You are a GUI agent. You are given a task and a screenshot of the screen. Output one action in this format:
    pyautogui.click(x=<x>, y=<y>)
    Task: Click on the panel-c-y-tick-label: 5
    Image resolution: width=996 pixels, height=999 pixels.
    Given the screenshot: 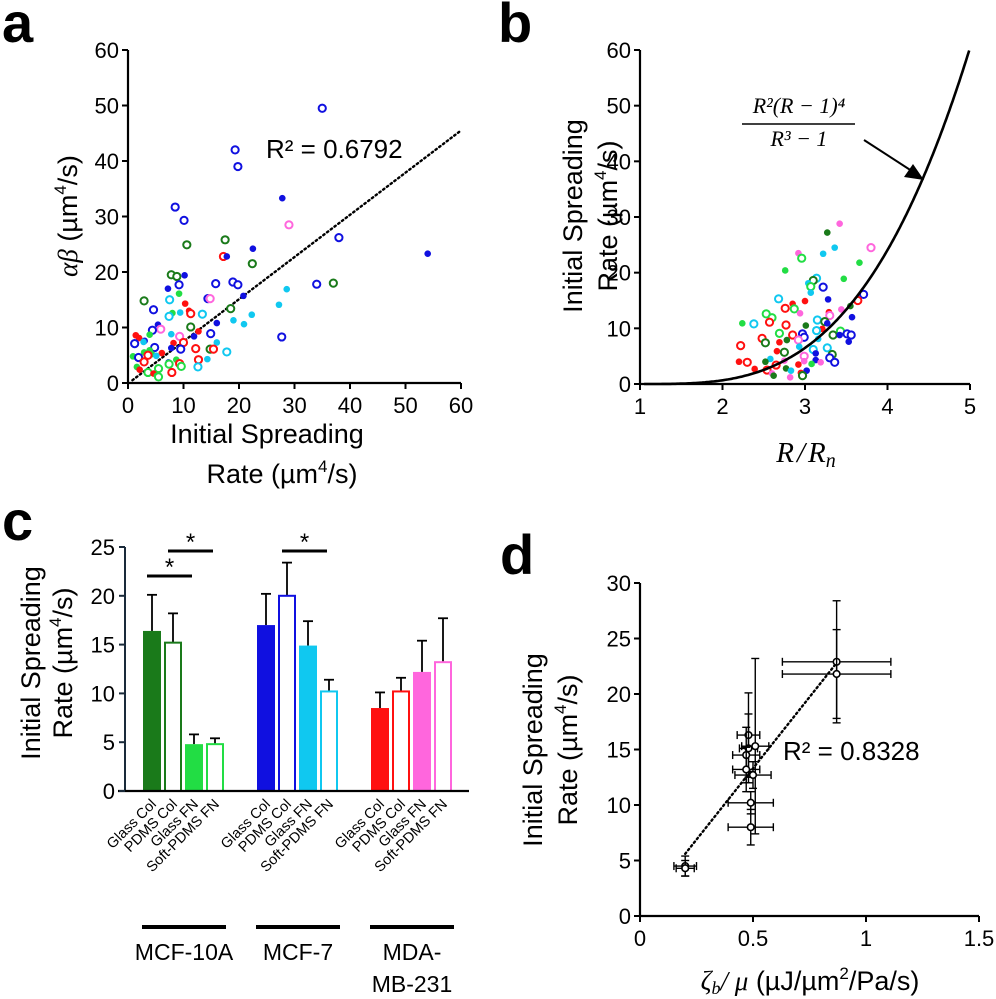 What is the action you would take?
    pyautogui.click(x=109, y=742)
    